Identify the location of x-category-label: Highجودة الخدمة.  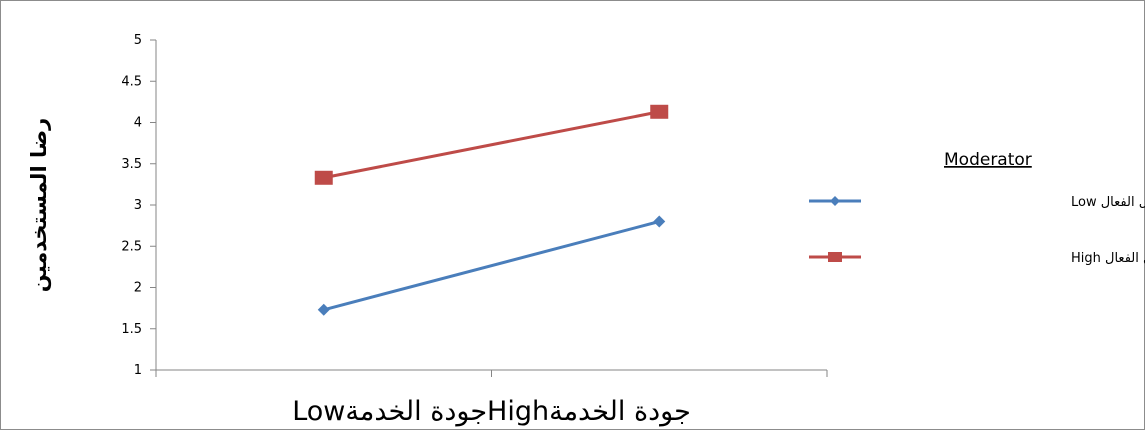
(589, 411).